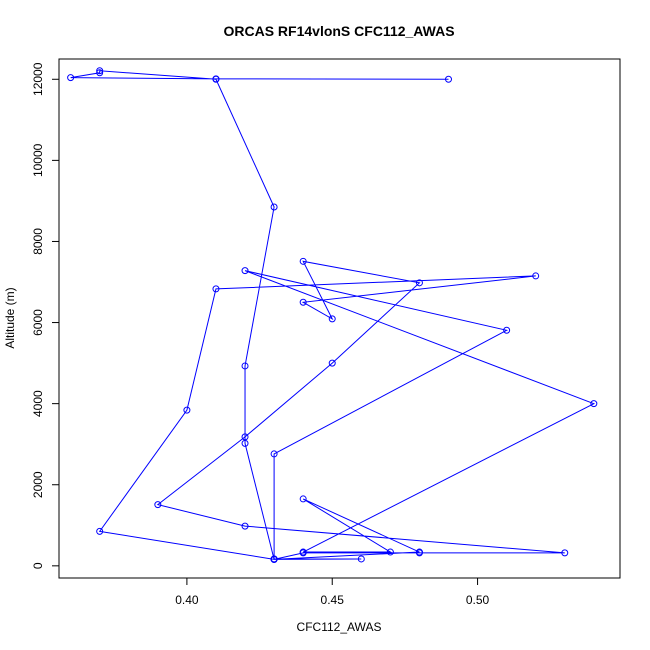 The width and height of the screenshot is (650, 650). What do you see at coordinates (338, 31) in the screenshot?
I see `chart-title: ORCAS RF14vlonS CFC112_AWAS` at bounding box center [338, 31].